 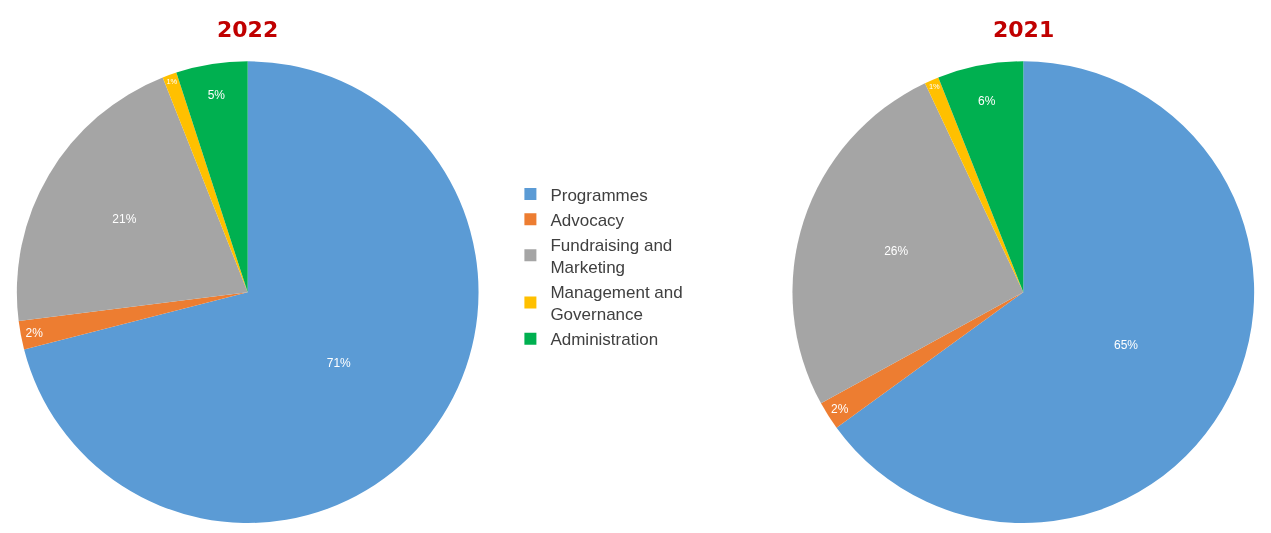 What do you see at coordinates (587, 220) in the screenshot?
I see `legend-label: Advocacy` at bounding box center [587, 220].